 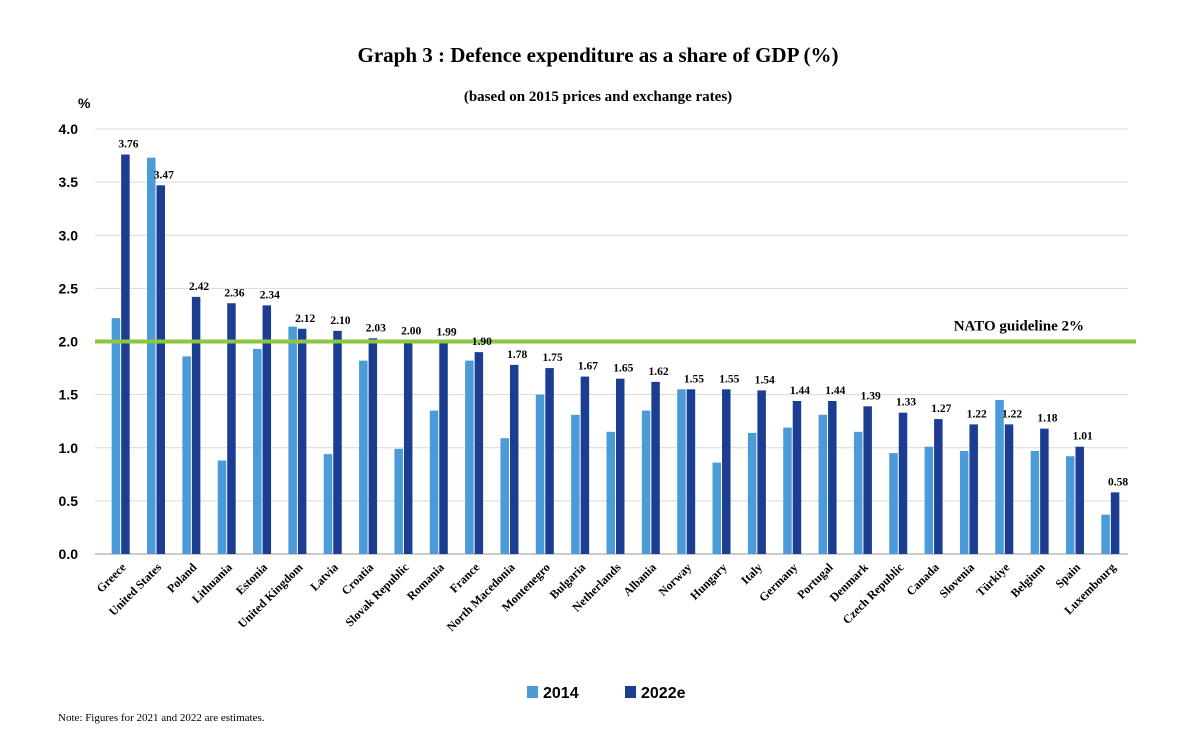 I want to click on category-label: Spain, so click(x=1067, y=575).